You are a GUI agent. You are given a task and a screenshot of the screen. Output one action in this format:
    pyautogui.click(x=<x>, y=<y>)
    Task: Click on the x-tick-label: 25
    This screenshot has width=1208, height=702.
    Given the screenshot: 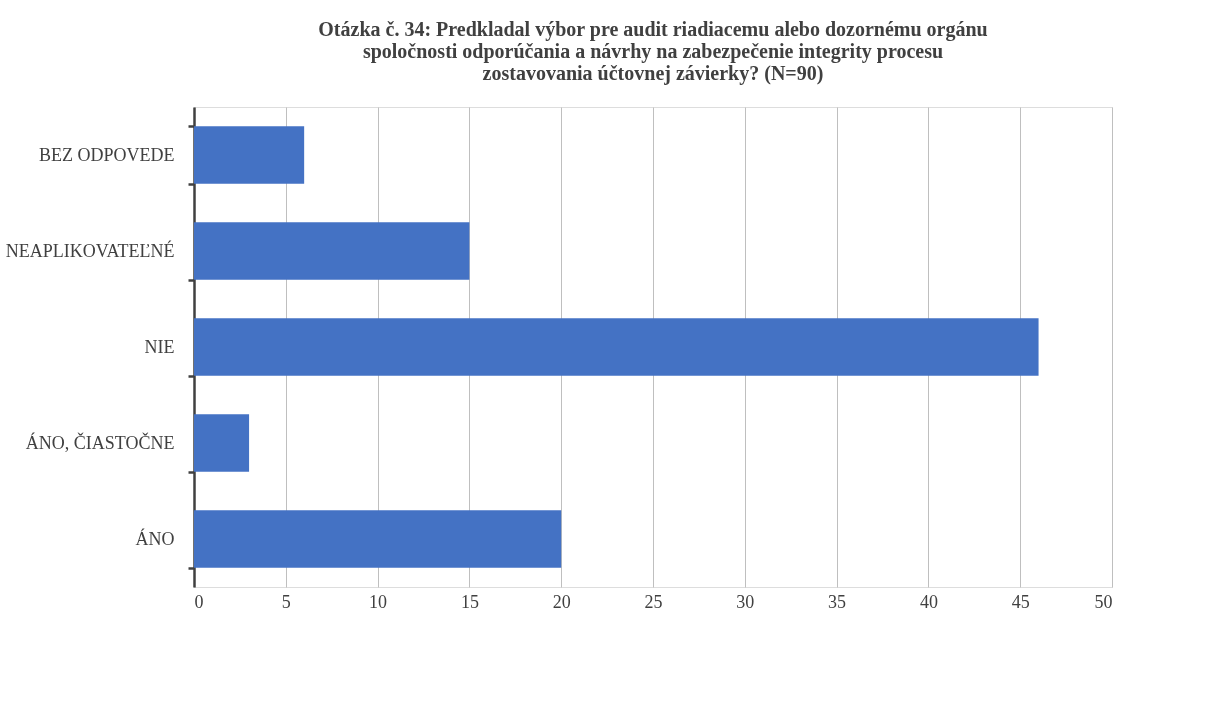 What is the action you would take?
    pyautogui.click(x=653, y=601)
    